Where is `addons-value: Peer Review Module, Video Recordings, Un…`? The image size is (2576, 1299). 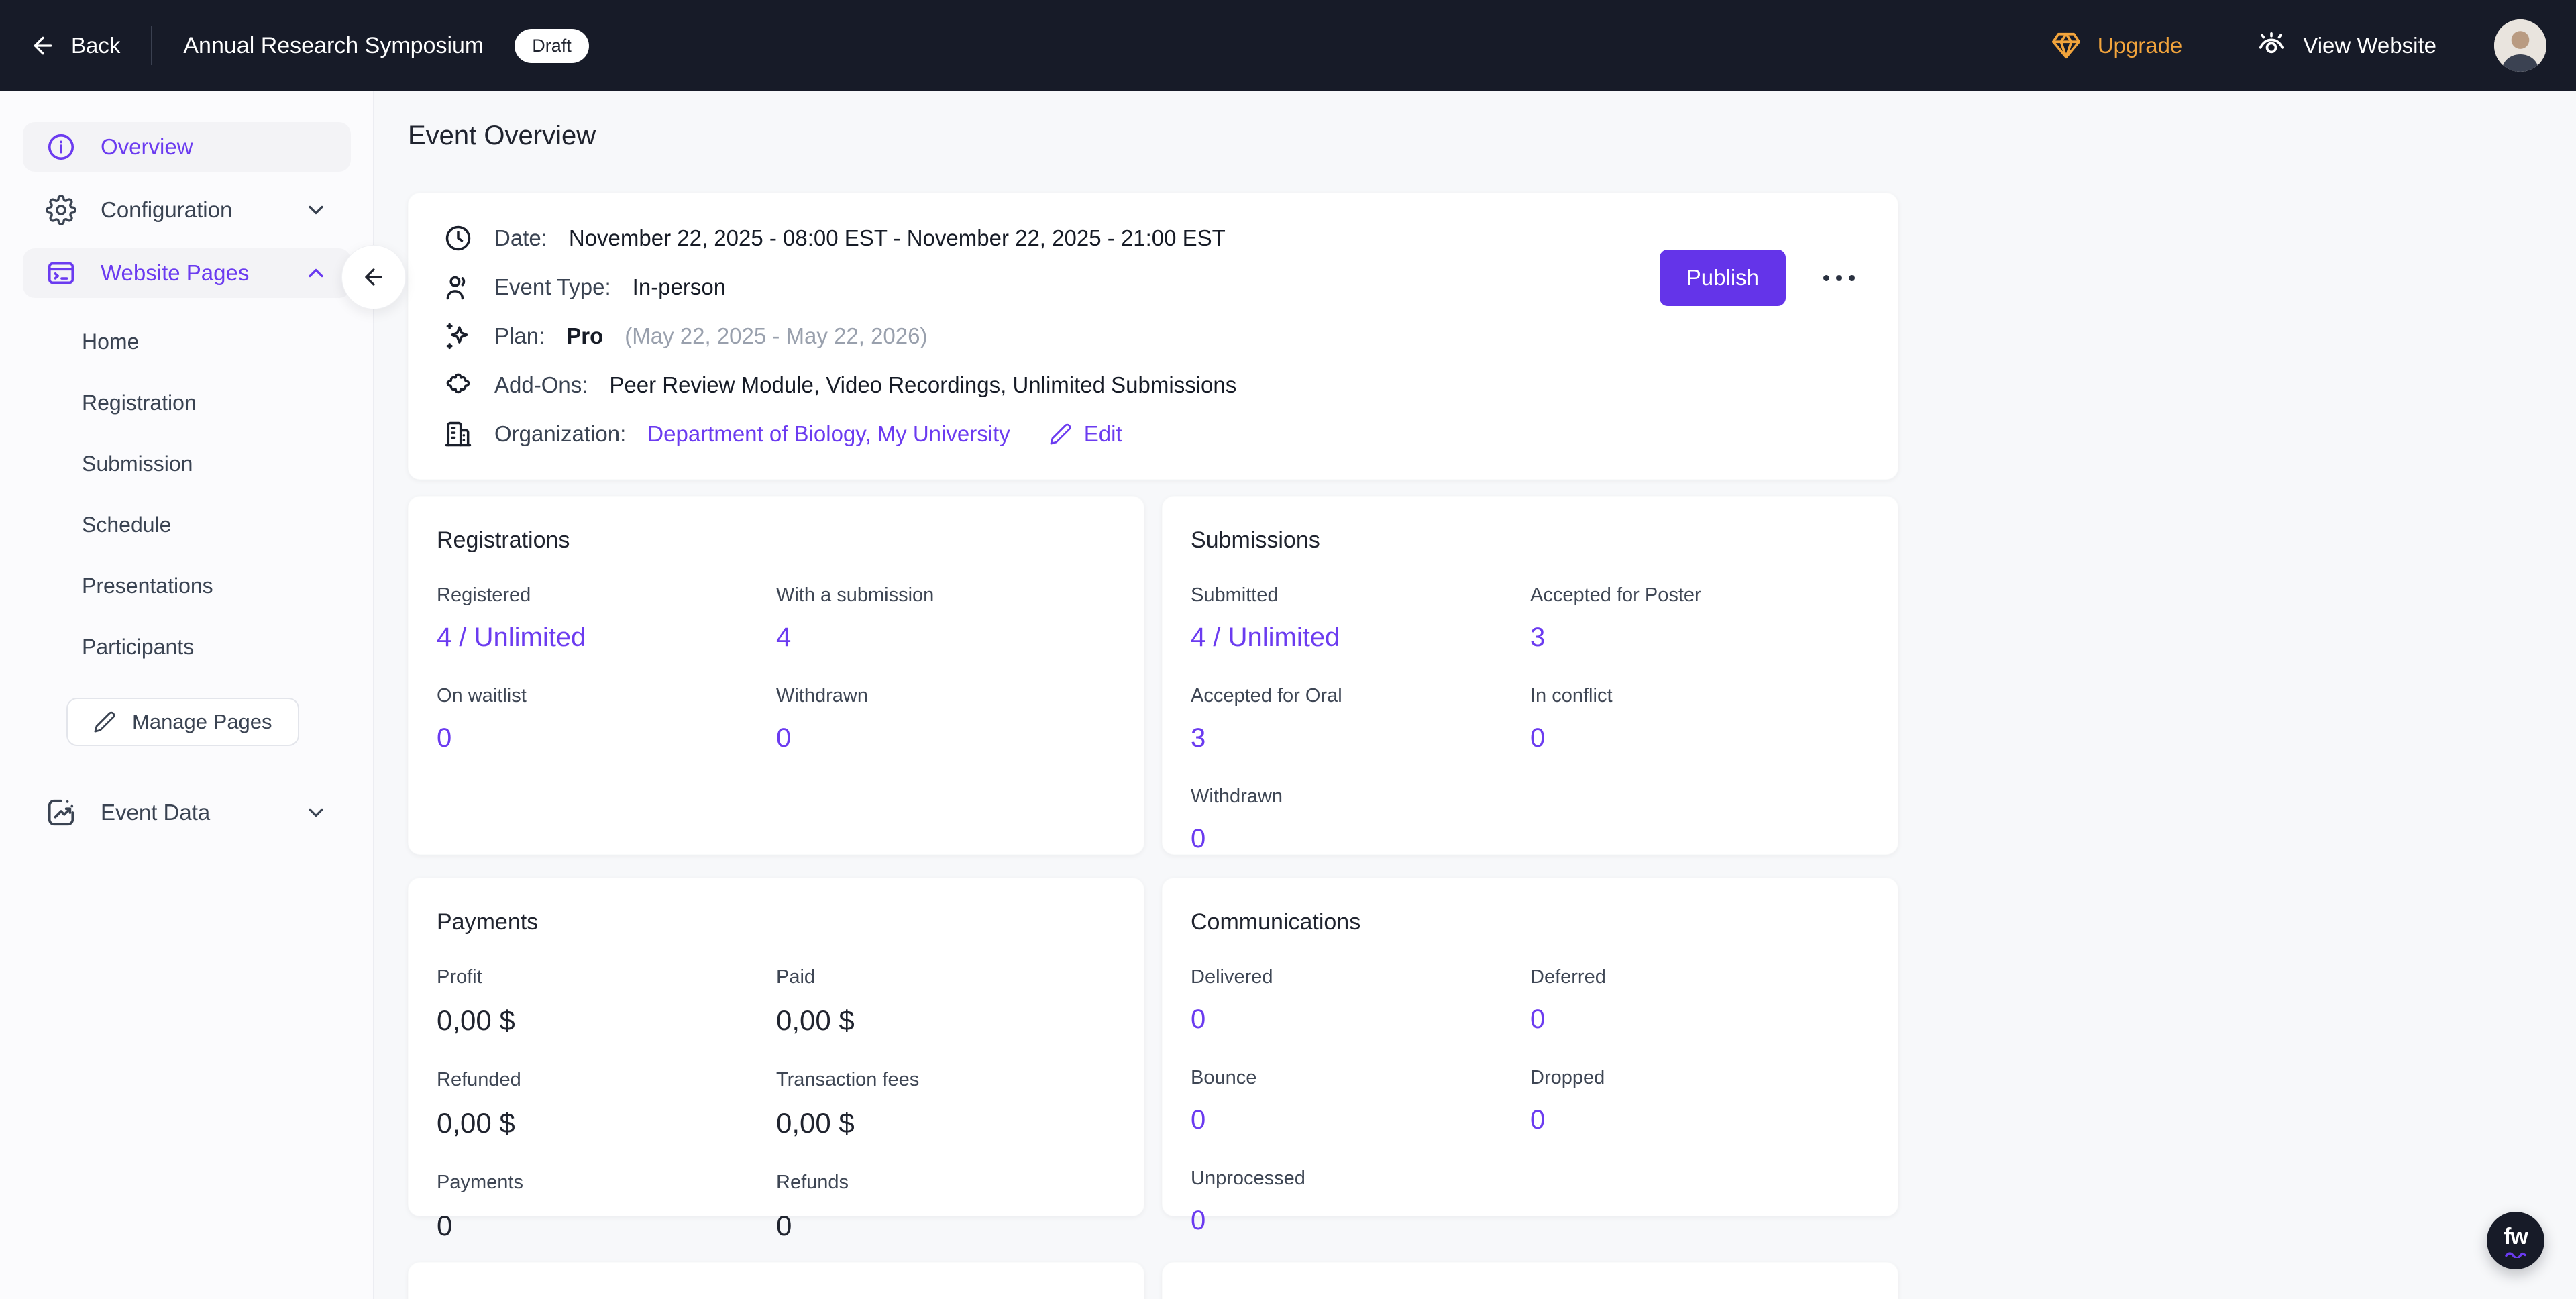
addons-value: Peer Review Module, Video Recordings, Un… is located at coordinates (923, 384).